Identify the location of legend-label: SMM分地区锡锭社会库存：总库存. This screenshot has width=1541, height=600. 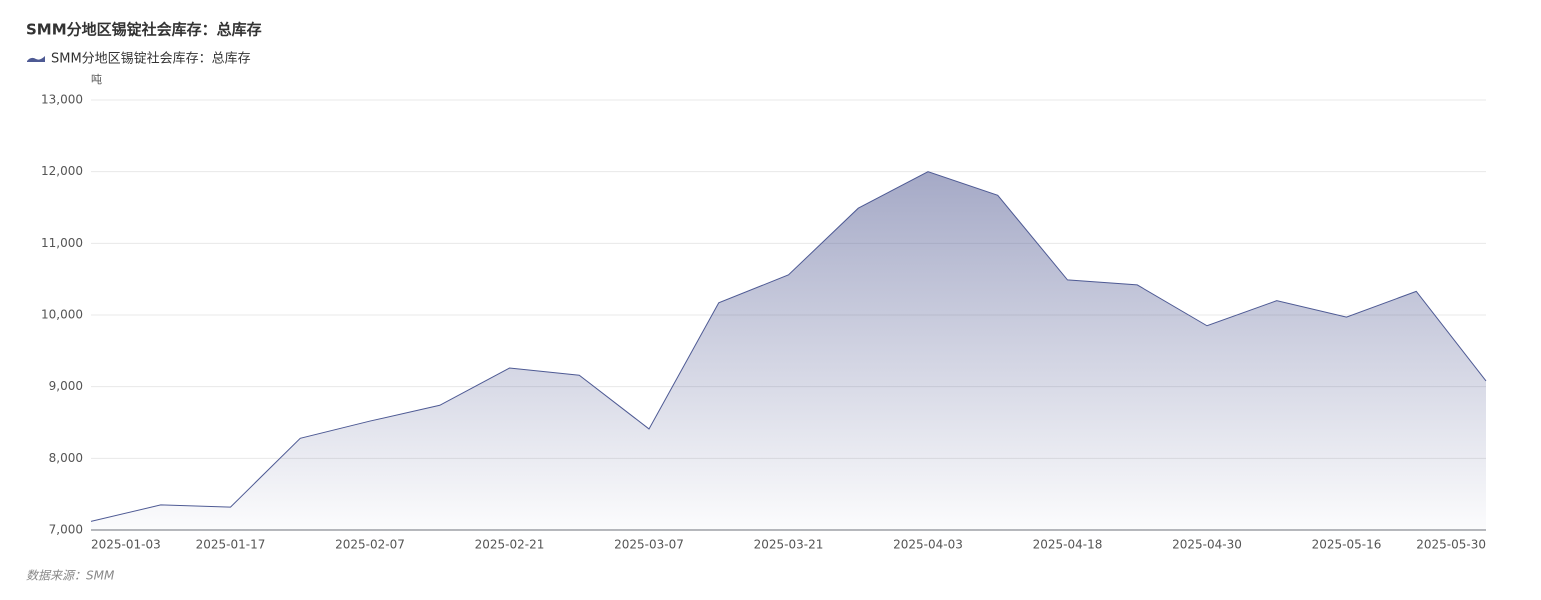
(151, 59).